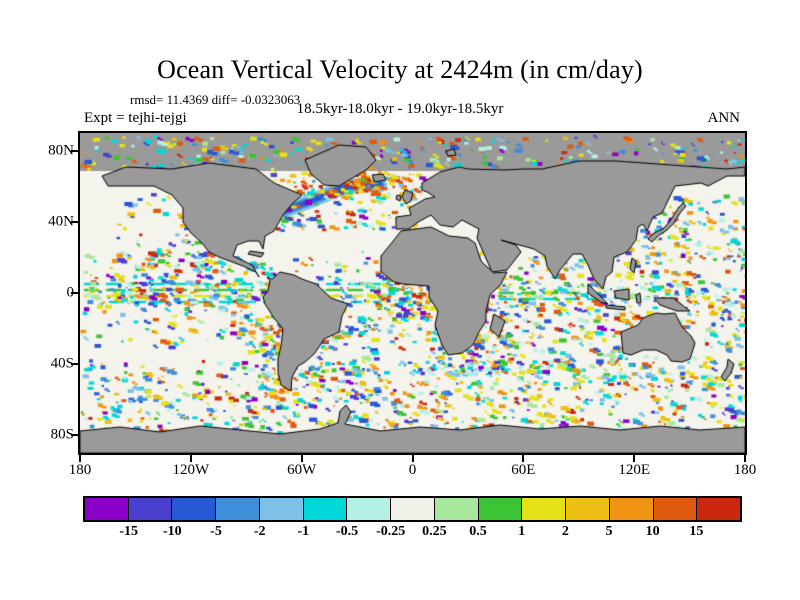  What do you see at coordinates (303, 531) in the screenshot?
I see `colorbar-tick-label: -1` at bounding box center [303, 531].